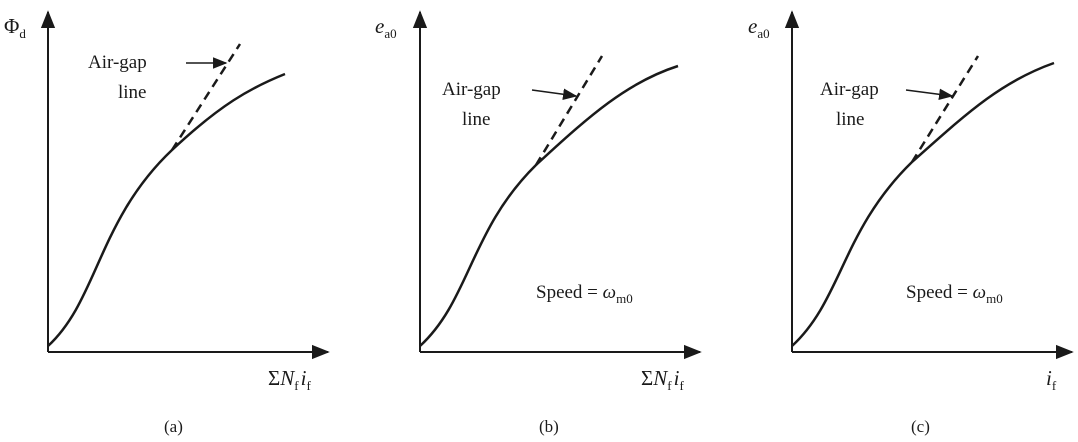 The height and width of the screenshot is (442, 1078). Describe the element at coordinates (954, 294) in the screenshot. I see `speed-label-c: Speed = ωm0` at that location.